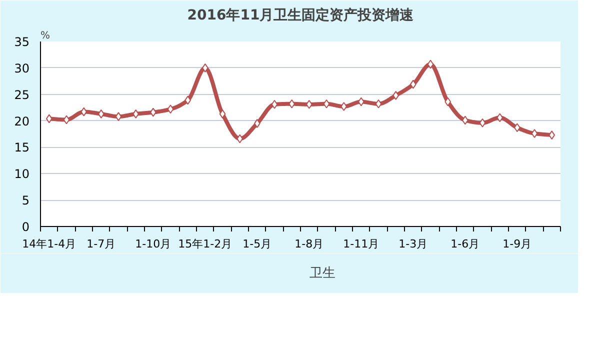 The image size is (595, 356). Describe the element at coordinates (465, 244) in the screenshot. I see `x-tick-label: 1-6月` at that location.